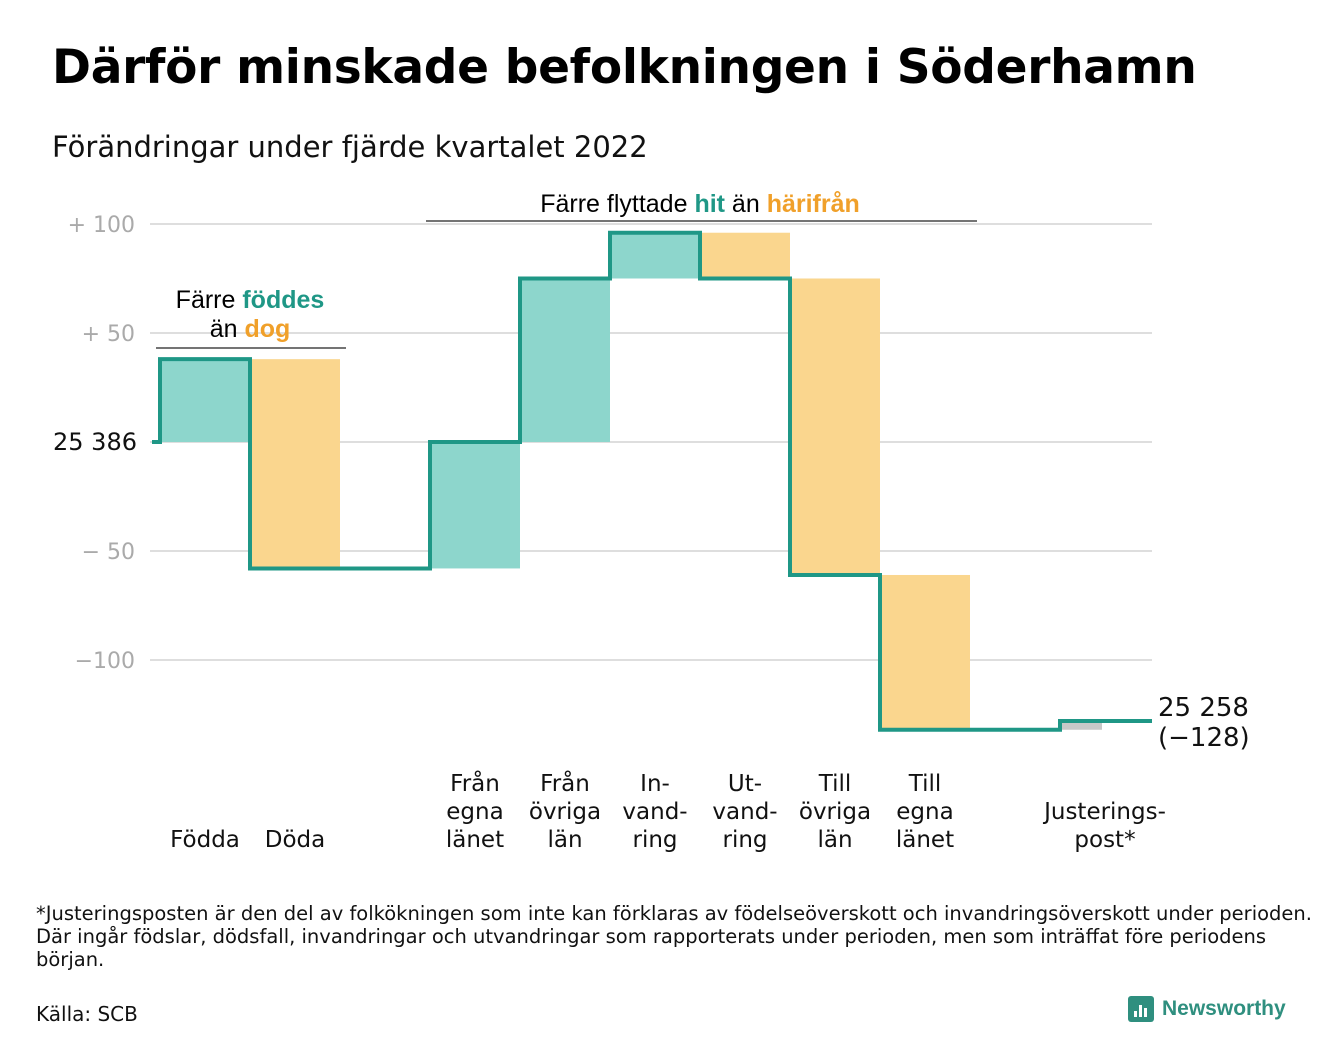  What do you see at coordinates (108, 552) in the screenshot?
I see `y-tick-label: − 50` at bounding box center [108, 552].